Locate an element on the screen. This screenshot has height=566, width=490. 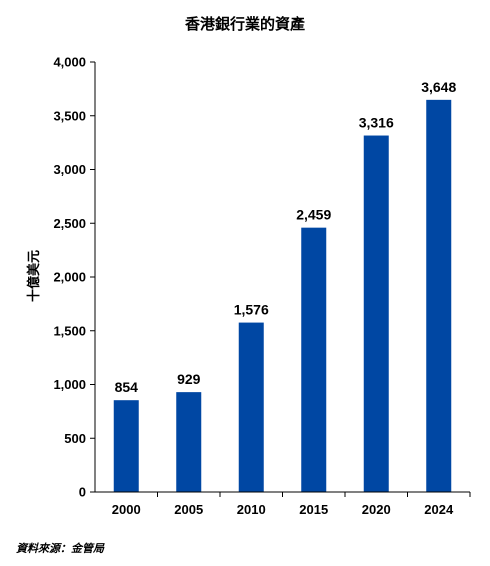
data-label: 3,648 is located at coordinates (438, 87).